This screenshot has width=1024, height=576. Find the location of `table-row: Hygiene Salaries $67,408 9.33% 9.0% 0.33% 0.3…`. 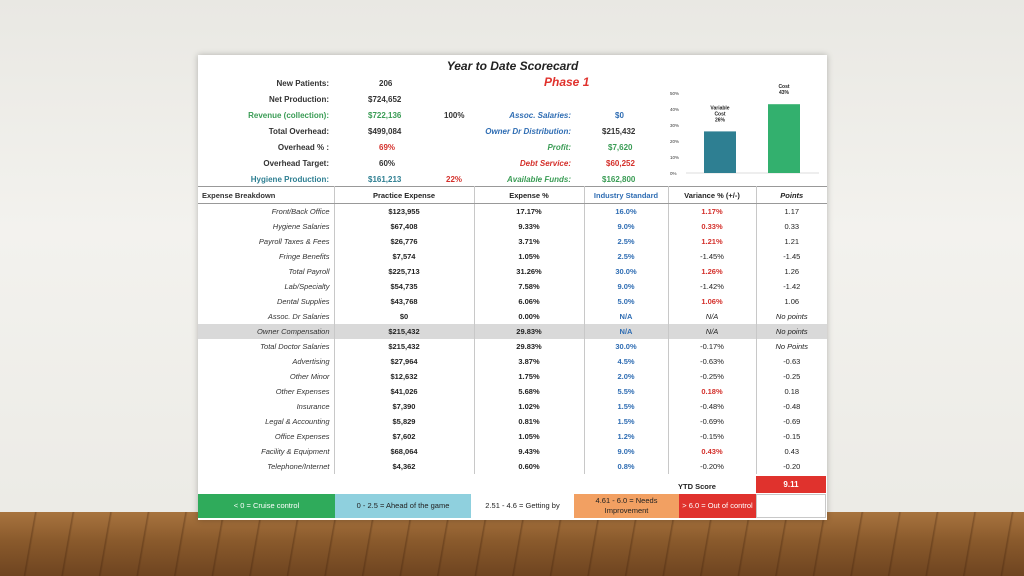

table-row: Hygiene Salaries $67,408 9.33% 9.0% 0.33% 0.3… is located at coordinates (512, 226).